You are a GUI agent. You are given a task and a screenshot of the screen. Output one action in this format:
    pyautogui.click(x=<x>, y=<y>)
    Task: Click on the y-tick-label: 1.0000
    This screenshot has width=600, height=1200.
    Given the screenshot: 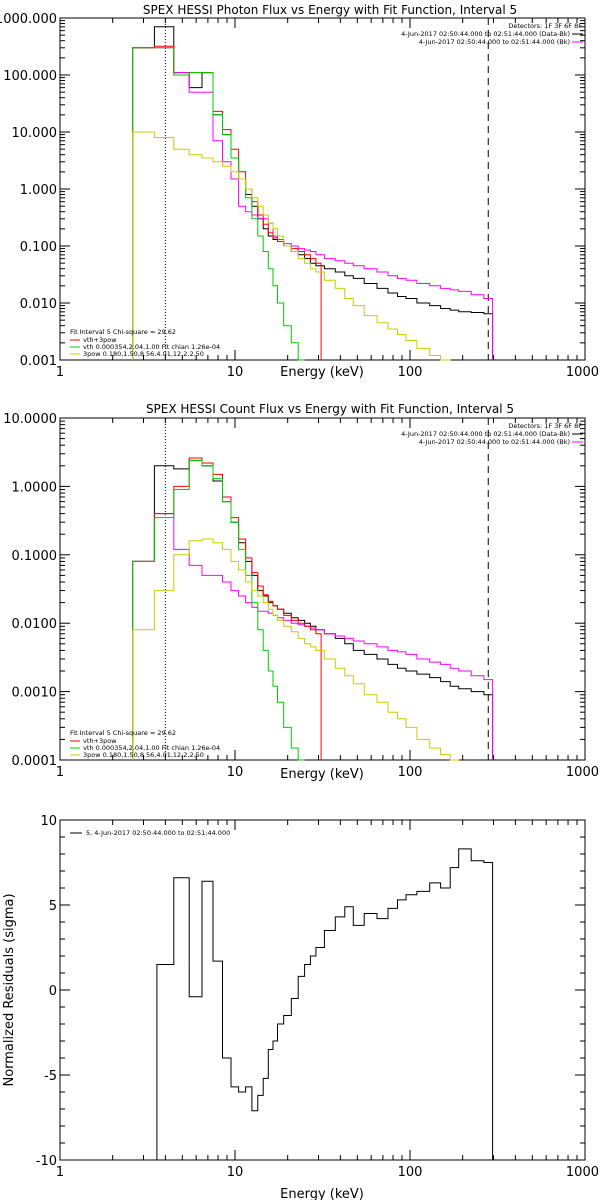 What is the action you would take?
    pyautogui.click(x=35, y=487)
    